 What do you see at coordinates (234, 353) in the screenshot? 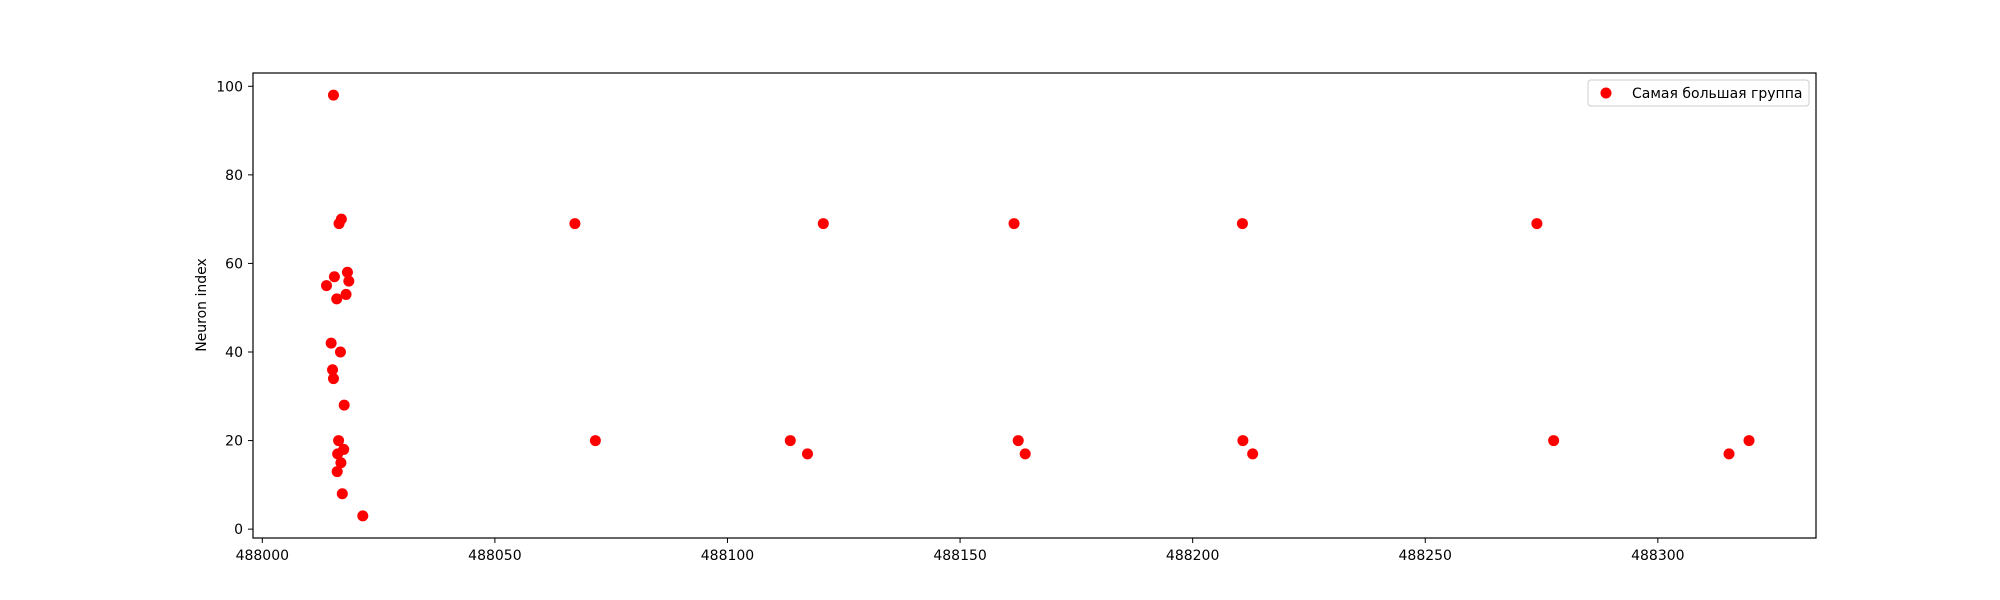
I see `y-tick-label: 40` at bounding box center [234, 353].